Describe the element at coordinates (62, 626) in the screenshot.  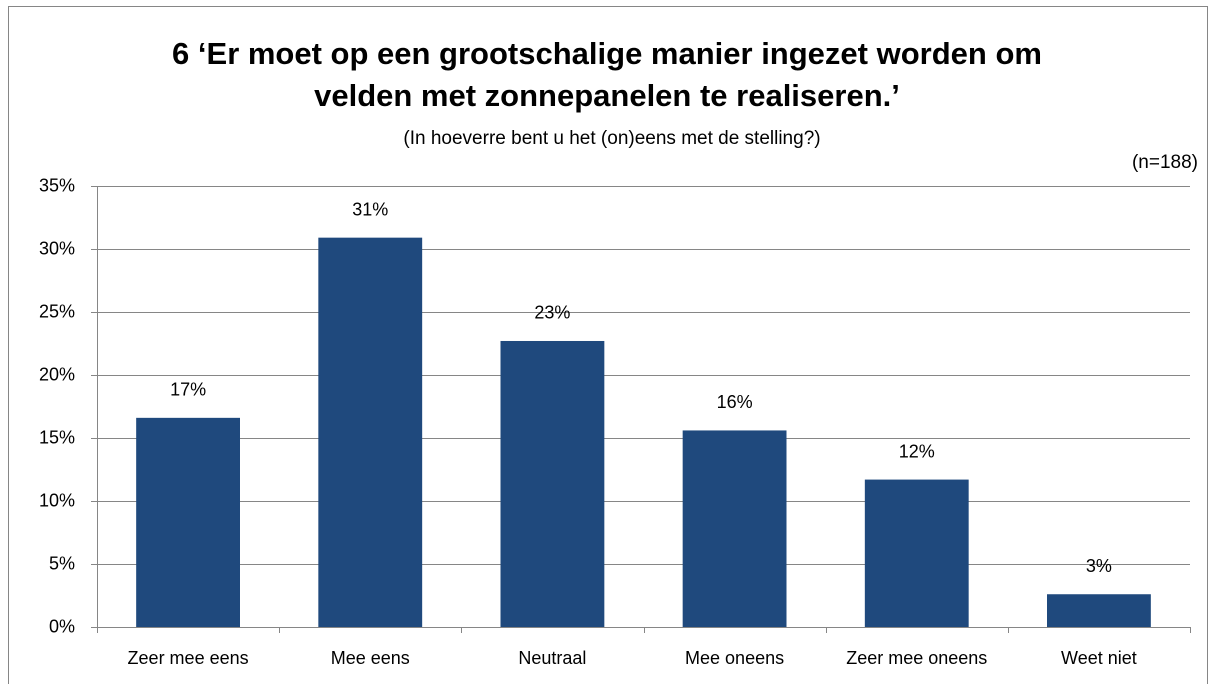
I see `y-tick-label: 0%` at that location.